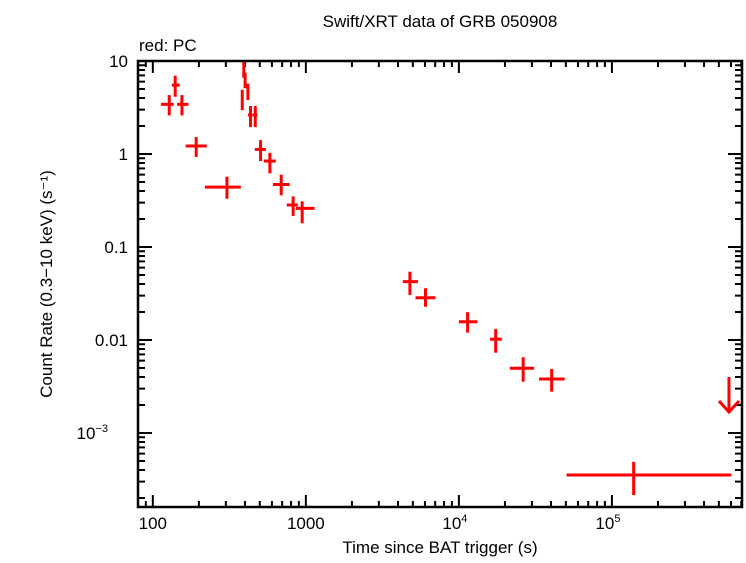  I want to click on chart-title: Swift/XRT data of GRB 050908, so click(440, 21).